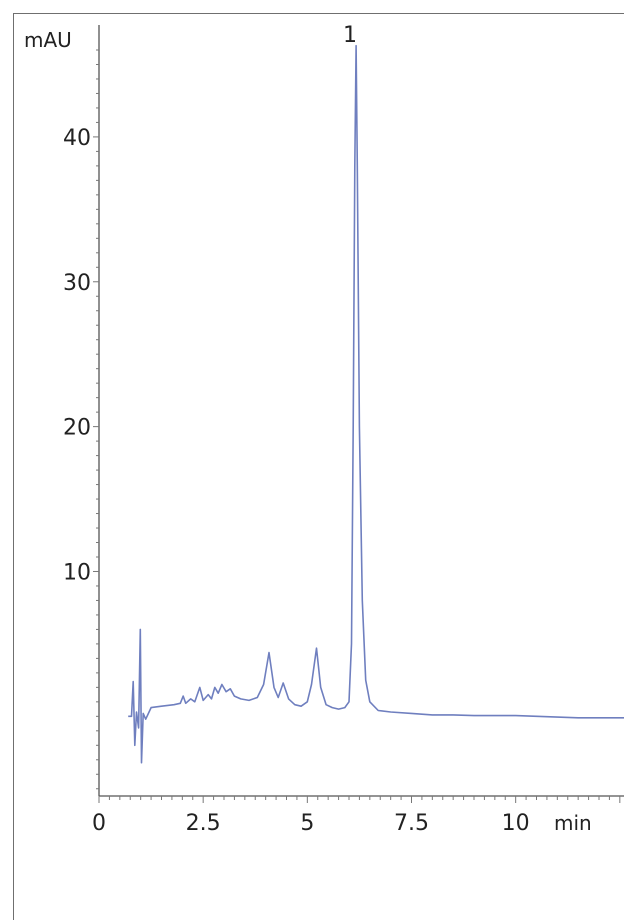 This screenshot has width=624, height=920. I want to click on x-tick-label: 2.5, so click(203, 823).